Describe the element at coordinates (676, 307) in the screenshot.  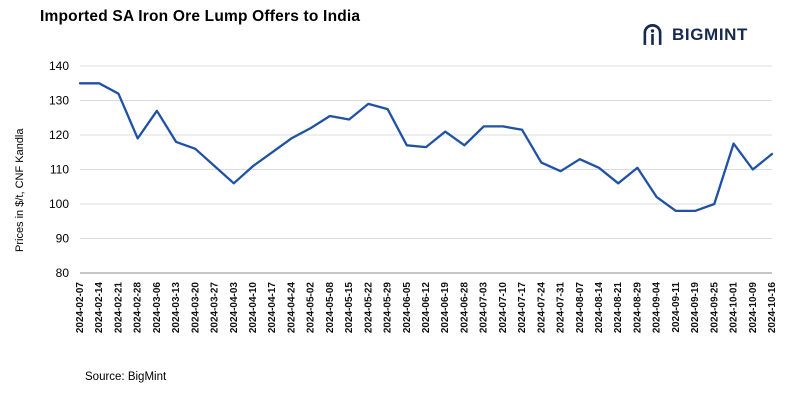
I see `svg-text: 2024-09-11` at that location.